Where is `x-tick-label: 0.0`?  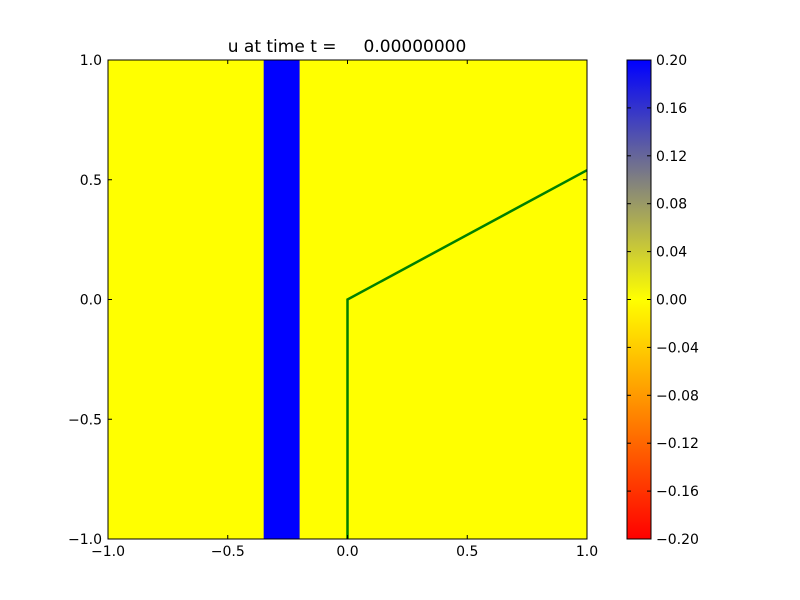 x-tick-label: 0.0 is located at coordinates (347, 552).